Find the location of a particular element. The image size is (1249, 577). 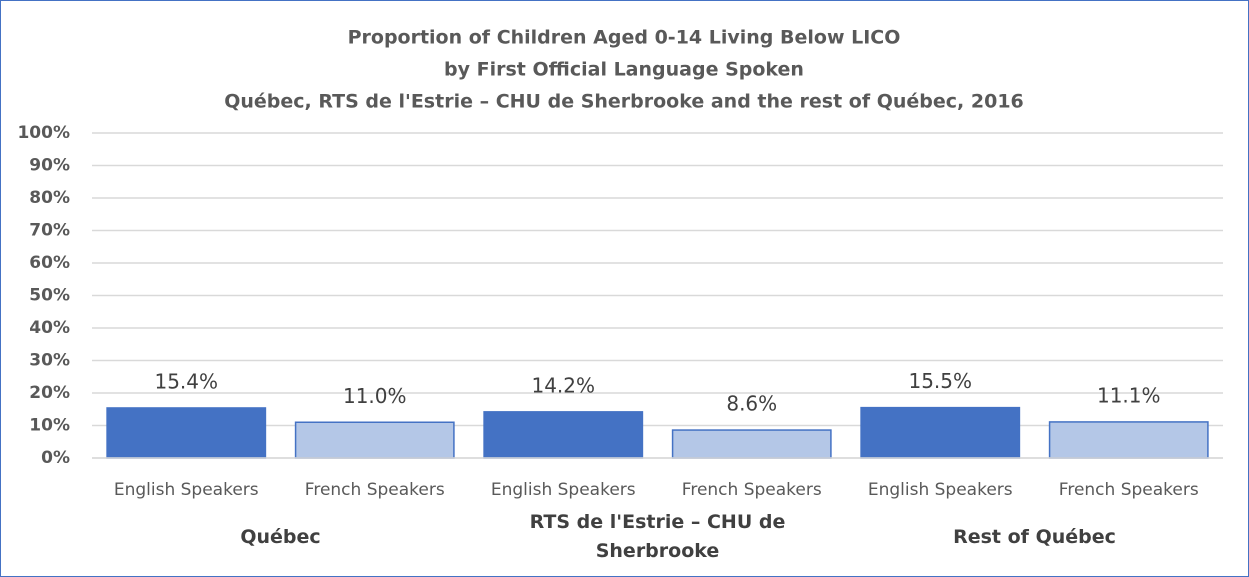

data-label: 15.4% is located at coordinates (186, 381).